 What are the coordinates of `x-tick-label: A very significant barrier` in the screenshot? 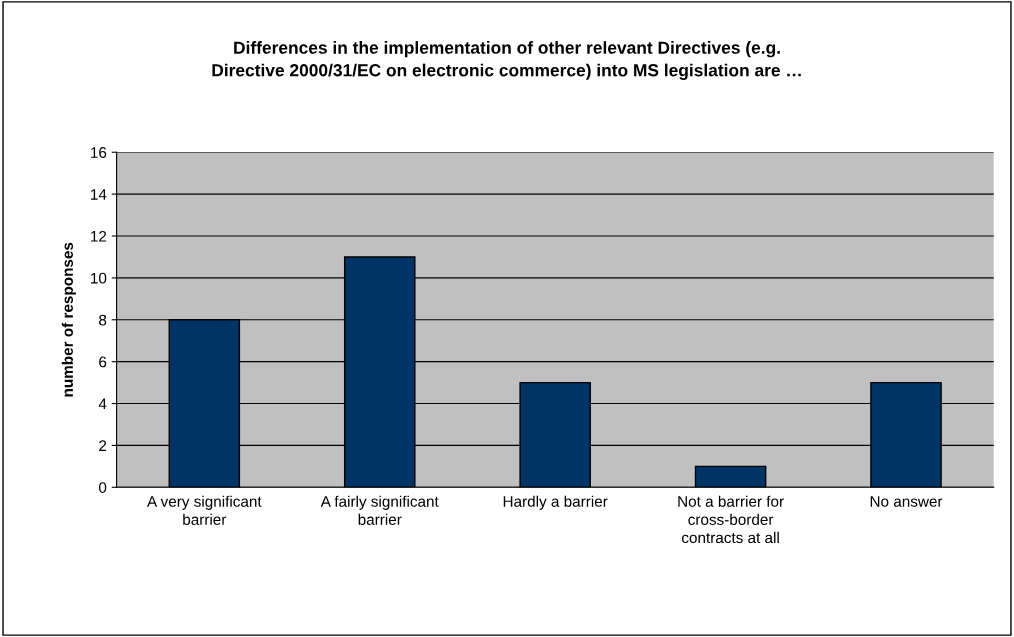 It's located at (204, 510).